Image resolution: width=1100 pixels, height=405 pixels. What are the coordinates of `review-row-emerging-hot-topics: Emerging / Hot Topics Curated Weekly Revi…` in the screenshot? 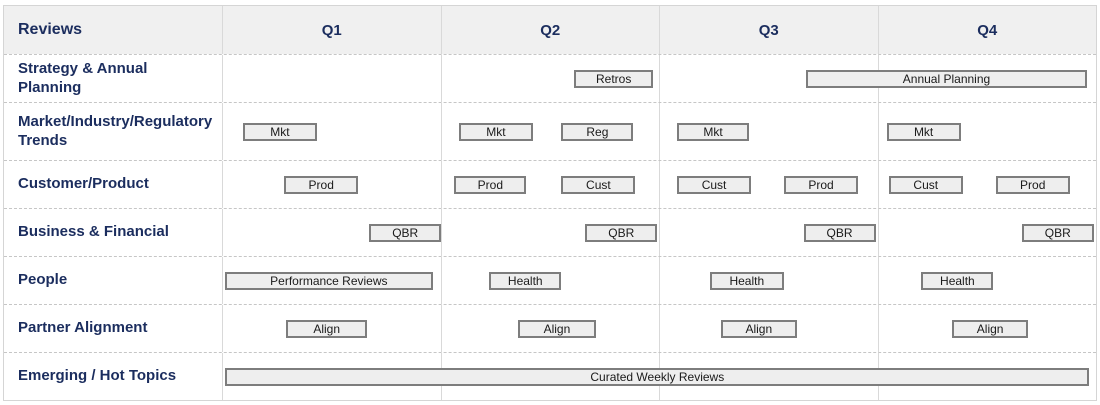 It's located at (550, 376).